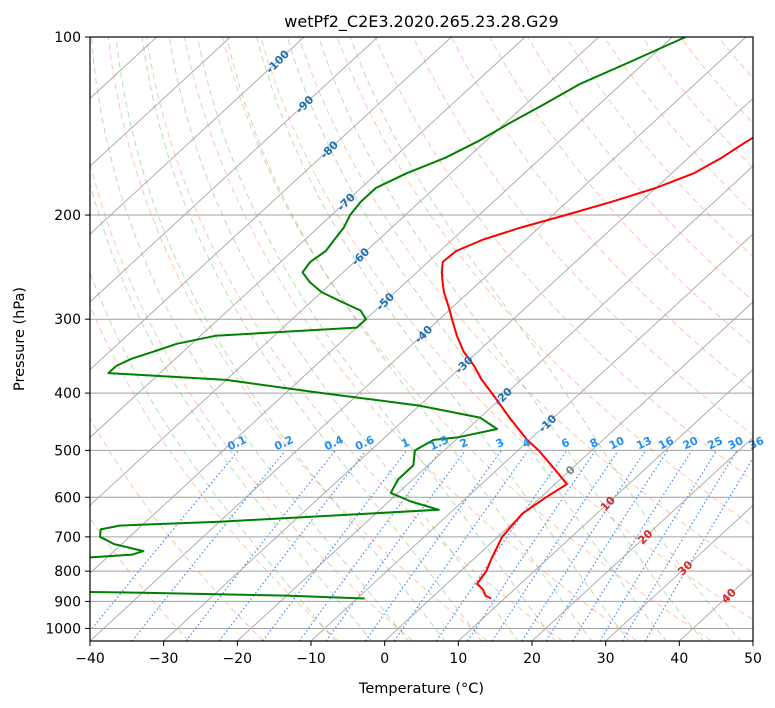 The image size is (775, 708). I want to click on x-tick-label: 50, so click(753, 659).